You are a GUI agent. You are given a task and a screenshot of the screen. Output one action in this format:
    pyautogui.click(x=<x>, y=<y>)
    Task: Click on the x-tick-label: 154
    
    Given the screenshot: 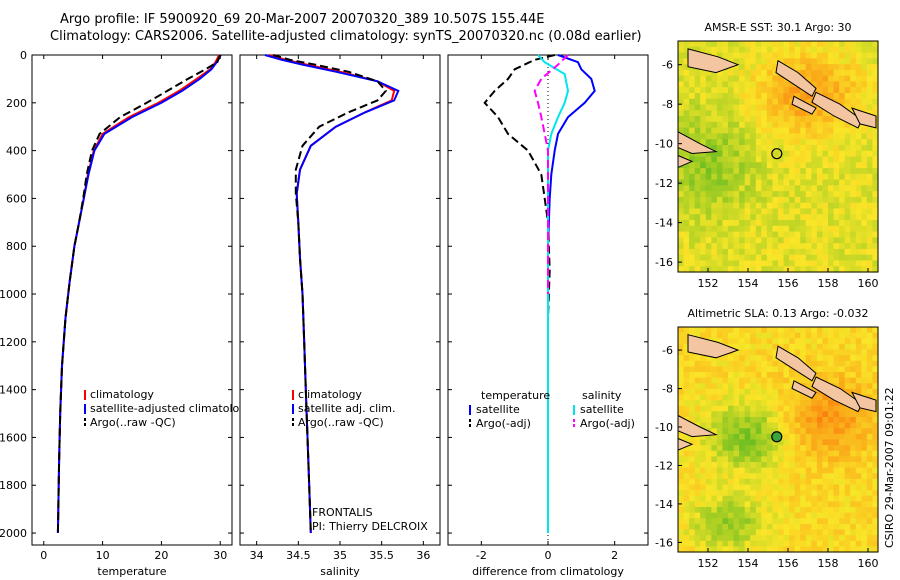 What is the action you would take?
    pyautogui.click(x=748, y=563)
    